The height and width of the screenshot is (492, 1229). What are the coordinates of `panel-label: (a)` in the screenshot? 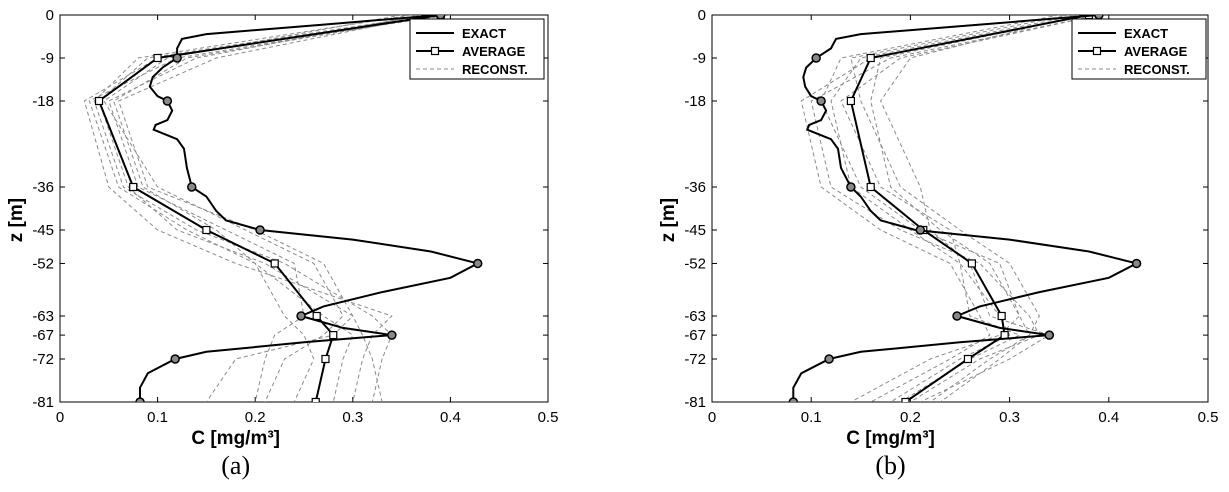 It's located at (235, 465).